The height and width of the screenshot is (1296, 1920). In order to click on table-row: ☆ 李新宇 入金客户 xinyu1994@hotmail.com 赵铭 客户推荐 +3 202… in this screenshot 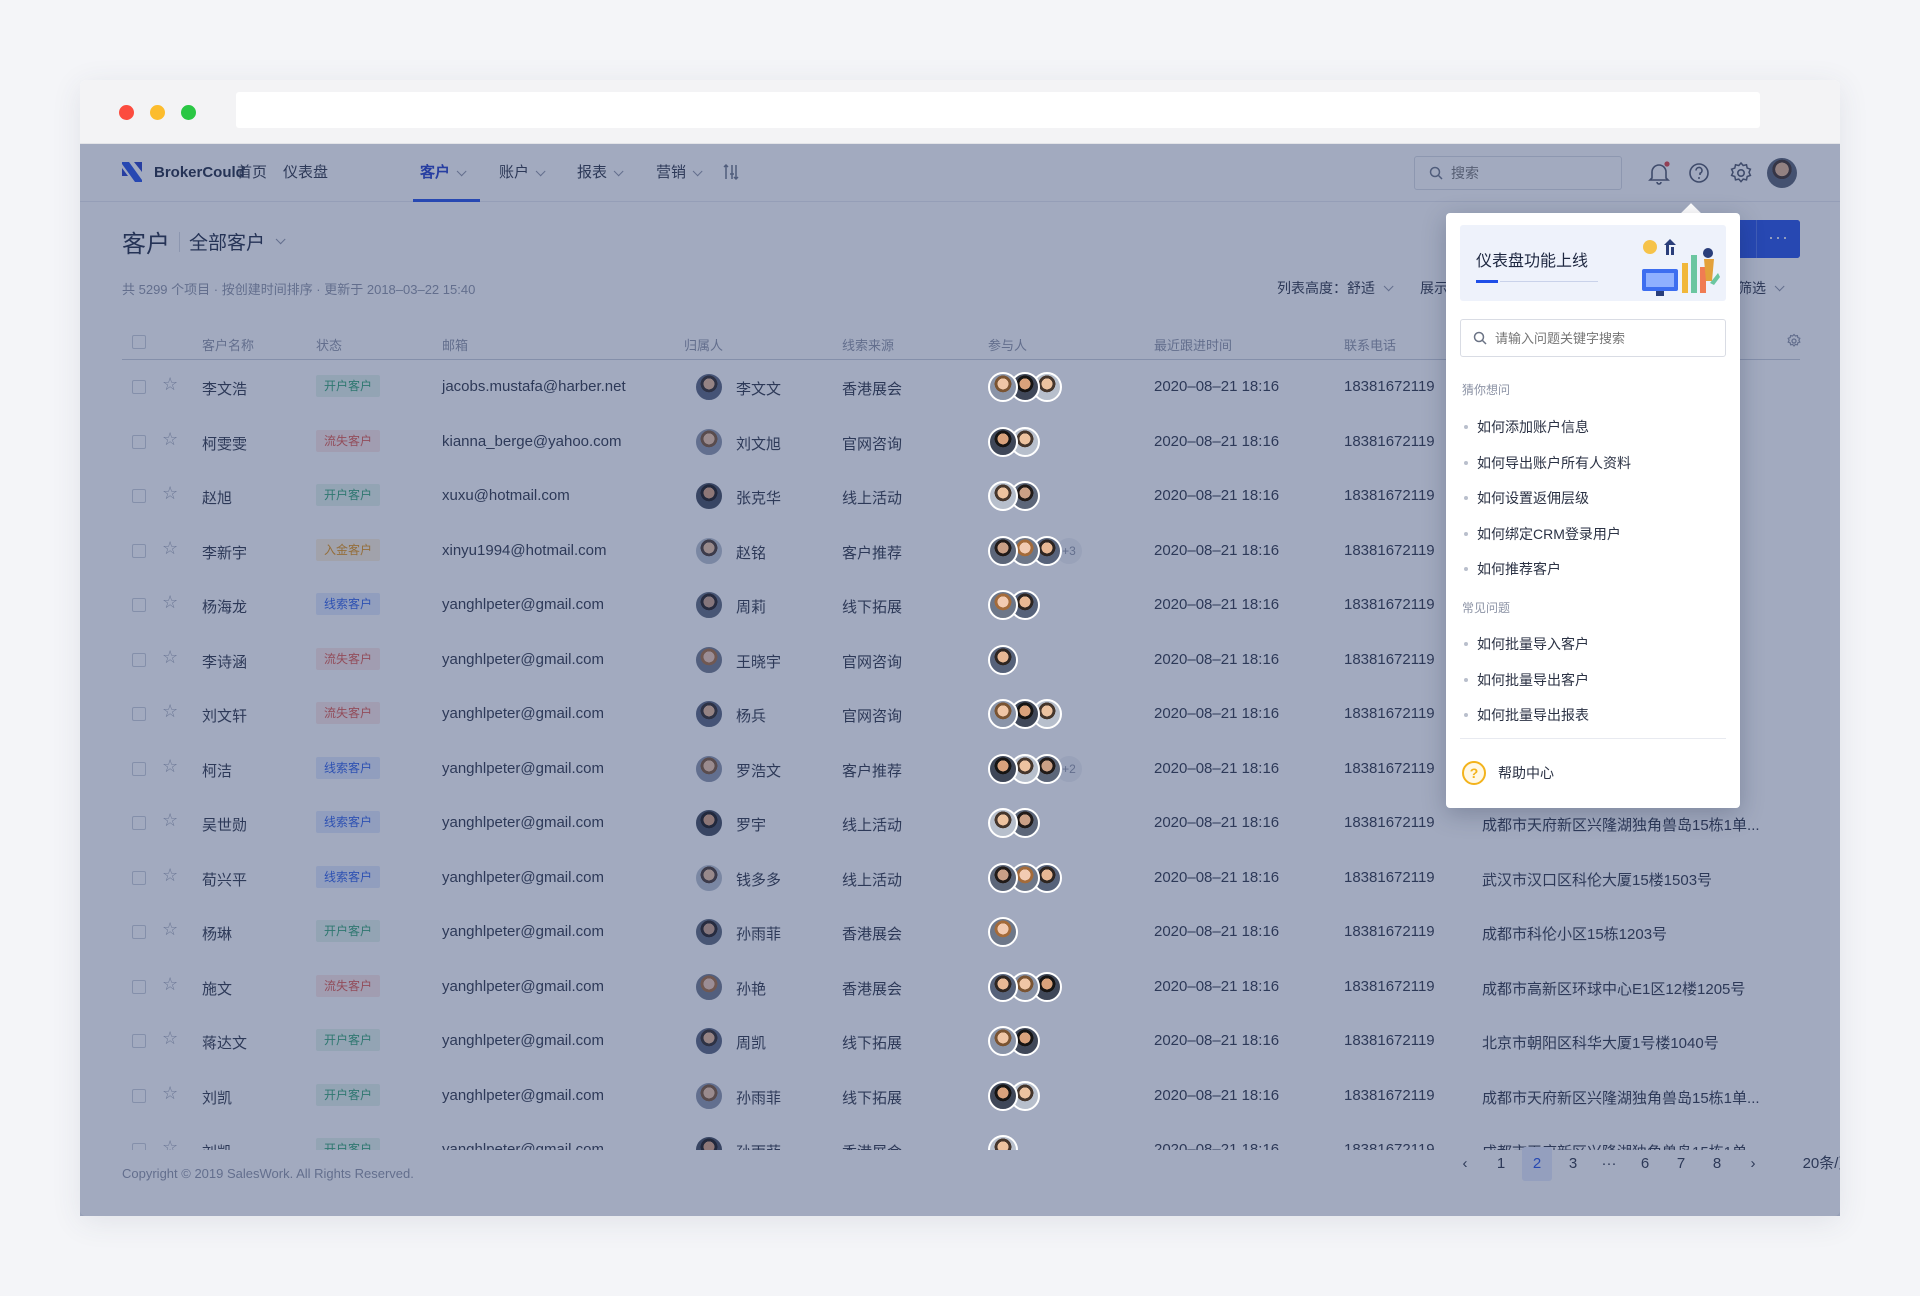, I will do `click(961, 551)`.